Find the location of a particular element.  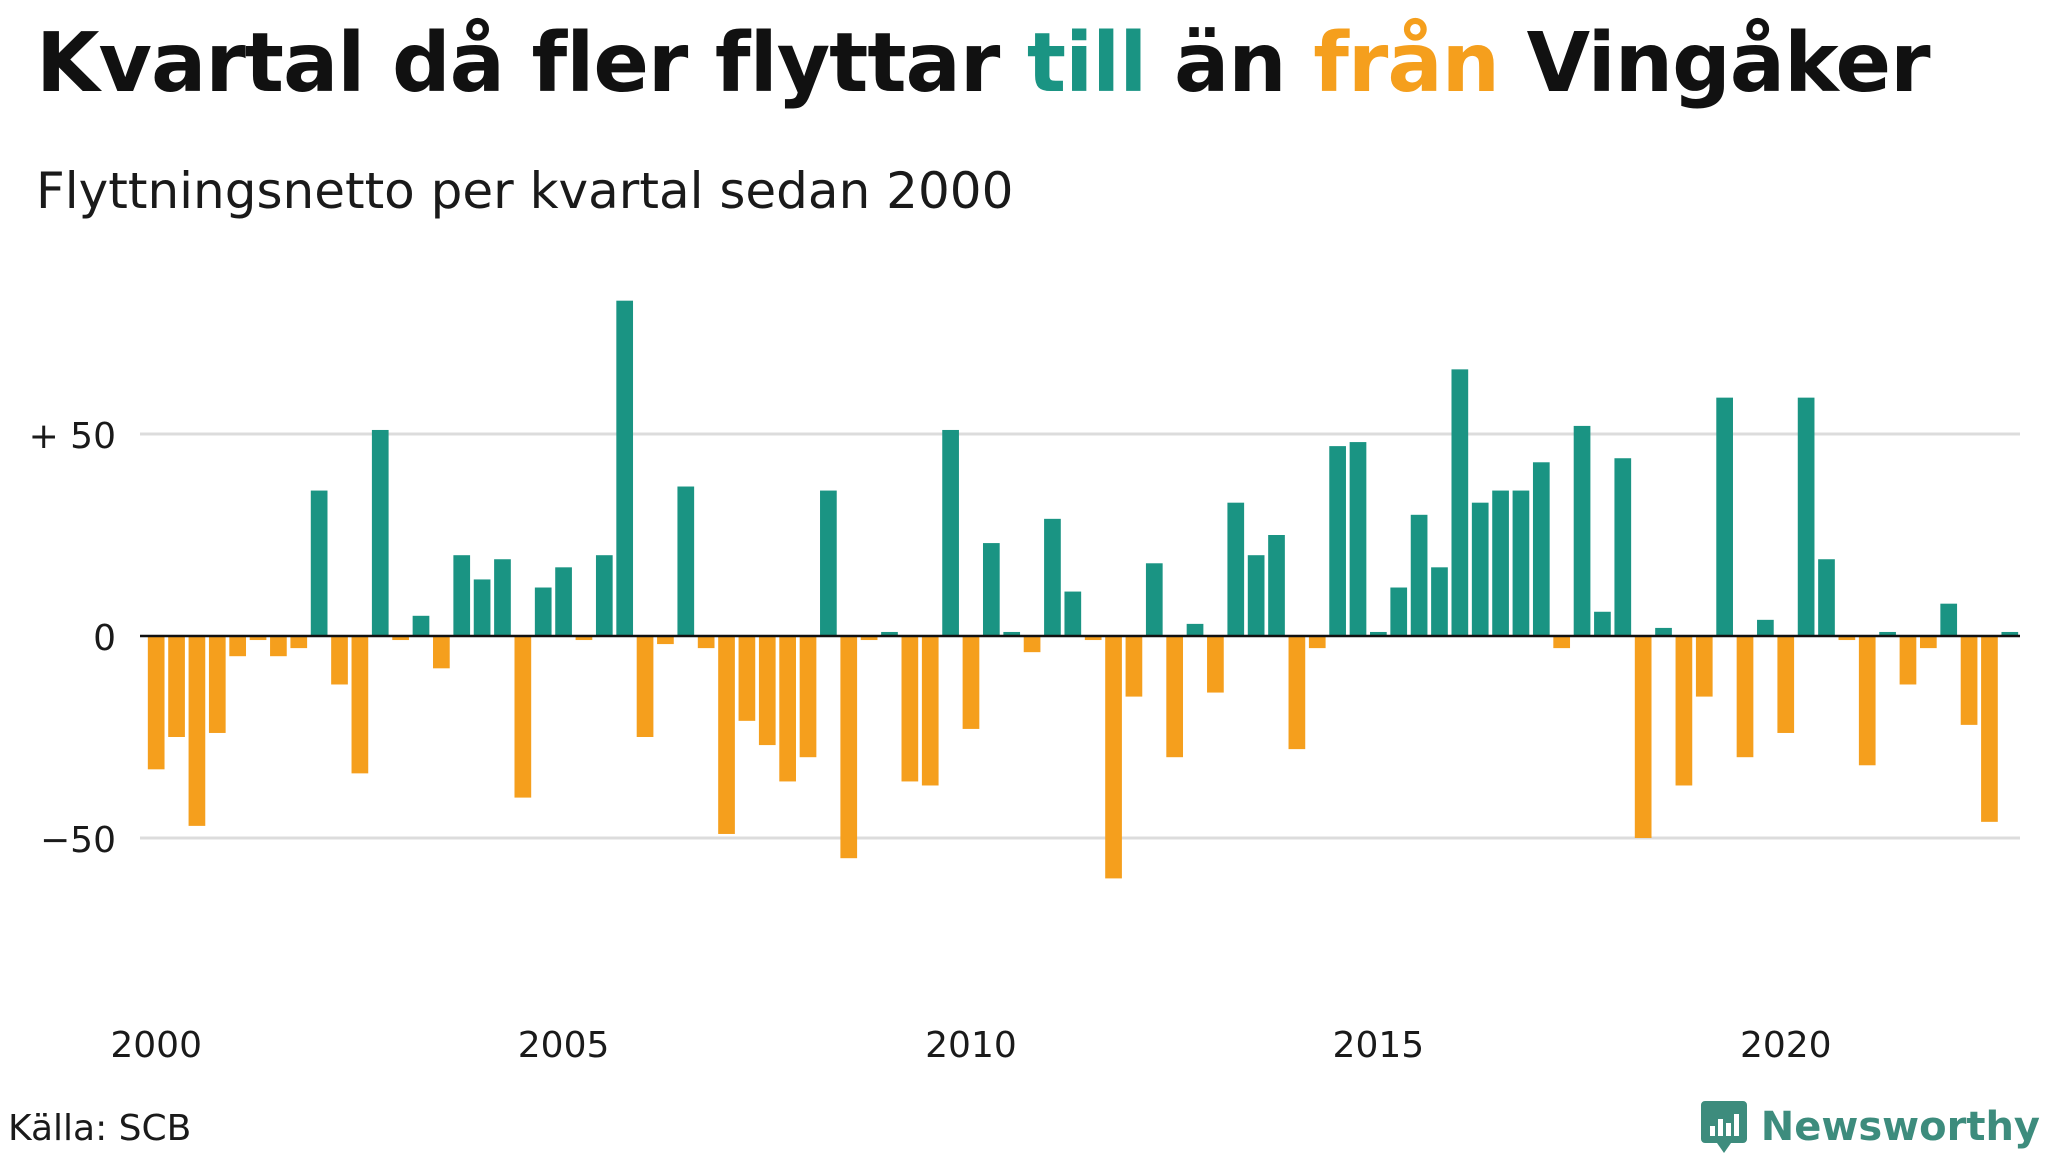

title-text-2: än is located at coordinates (1230, 63).